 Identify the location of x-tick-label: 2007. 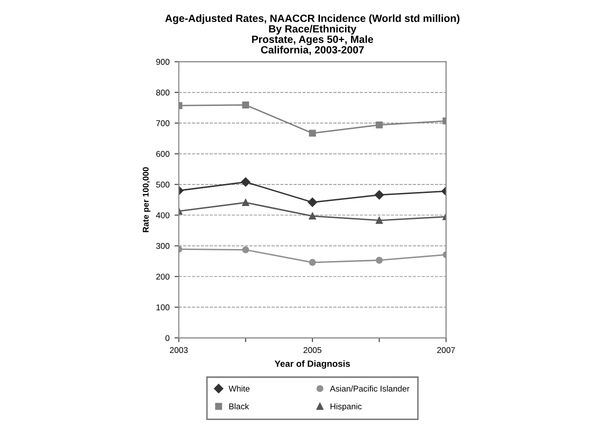
(446, 350).